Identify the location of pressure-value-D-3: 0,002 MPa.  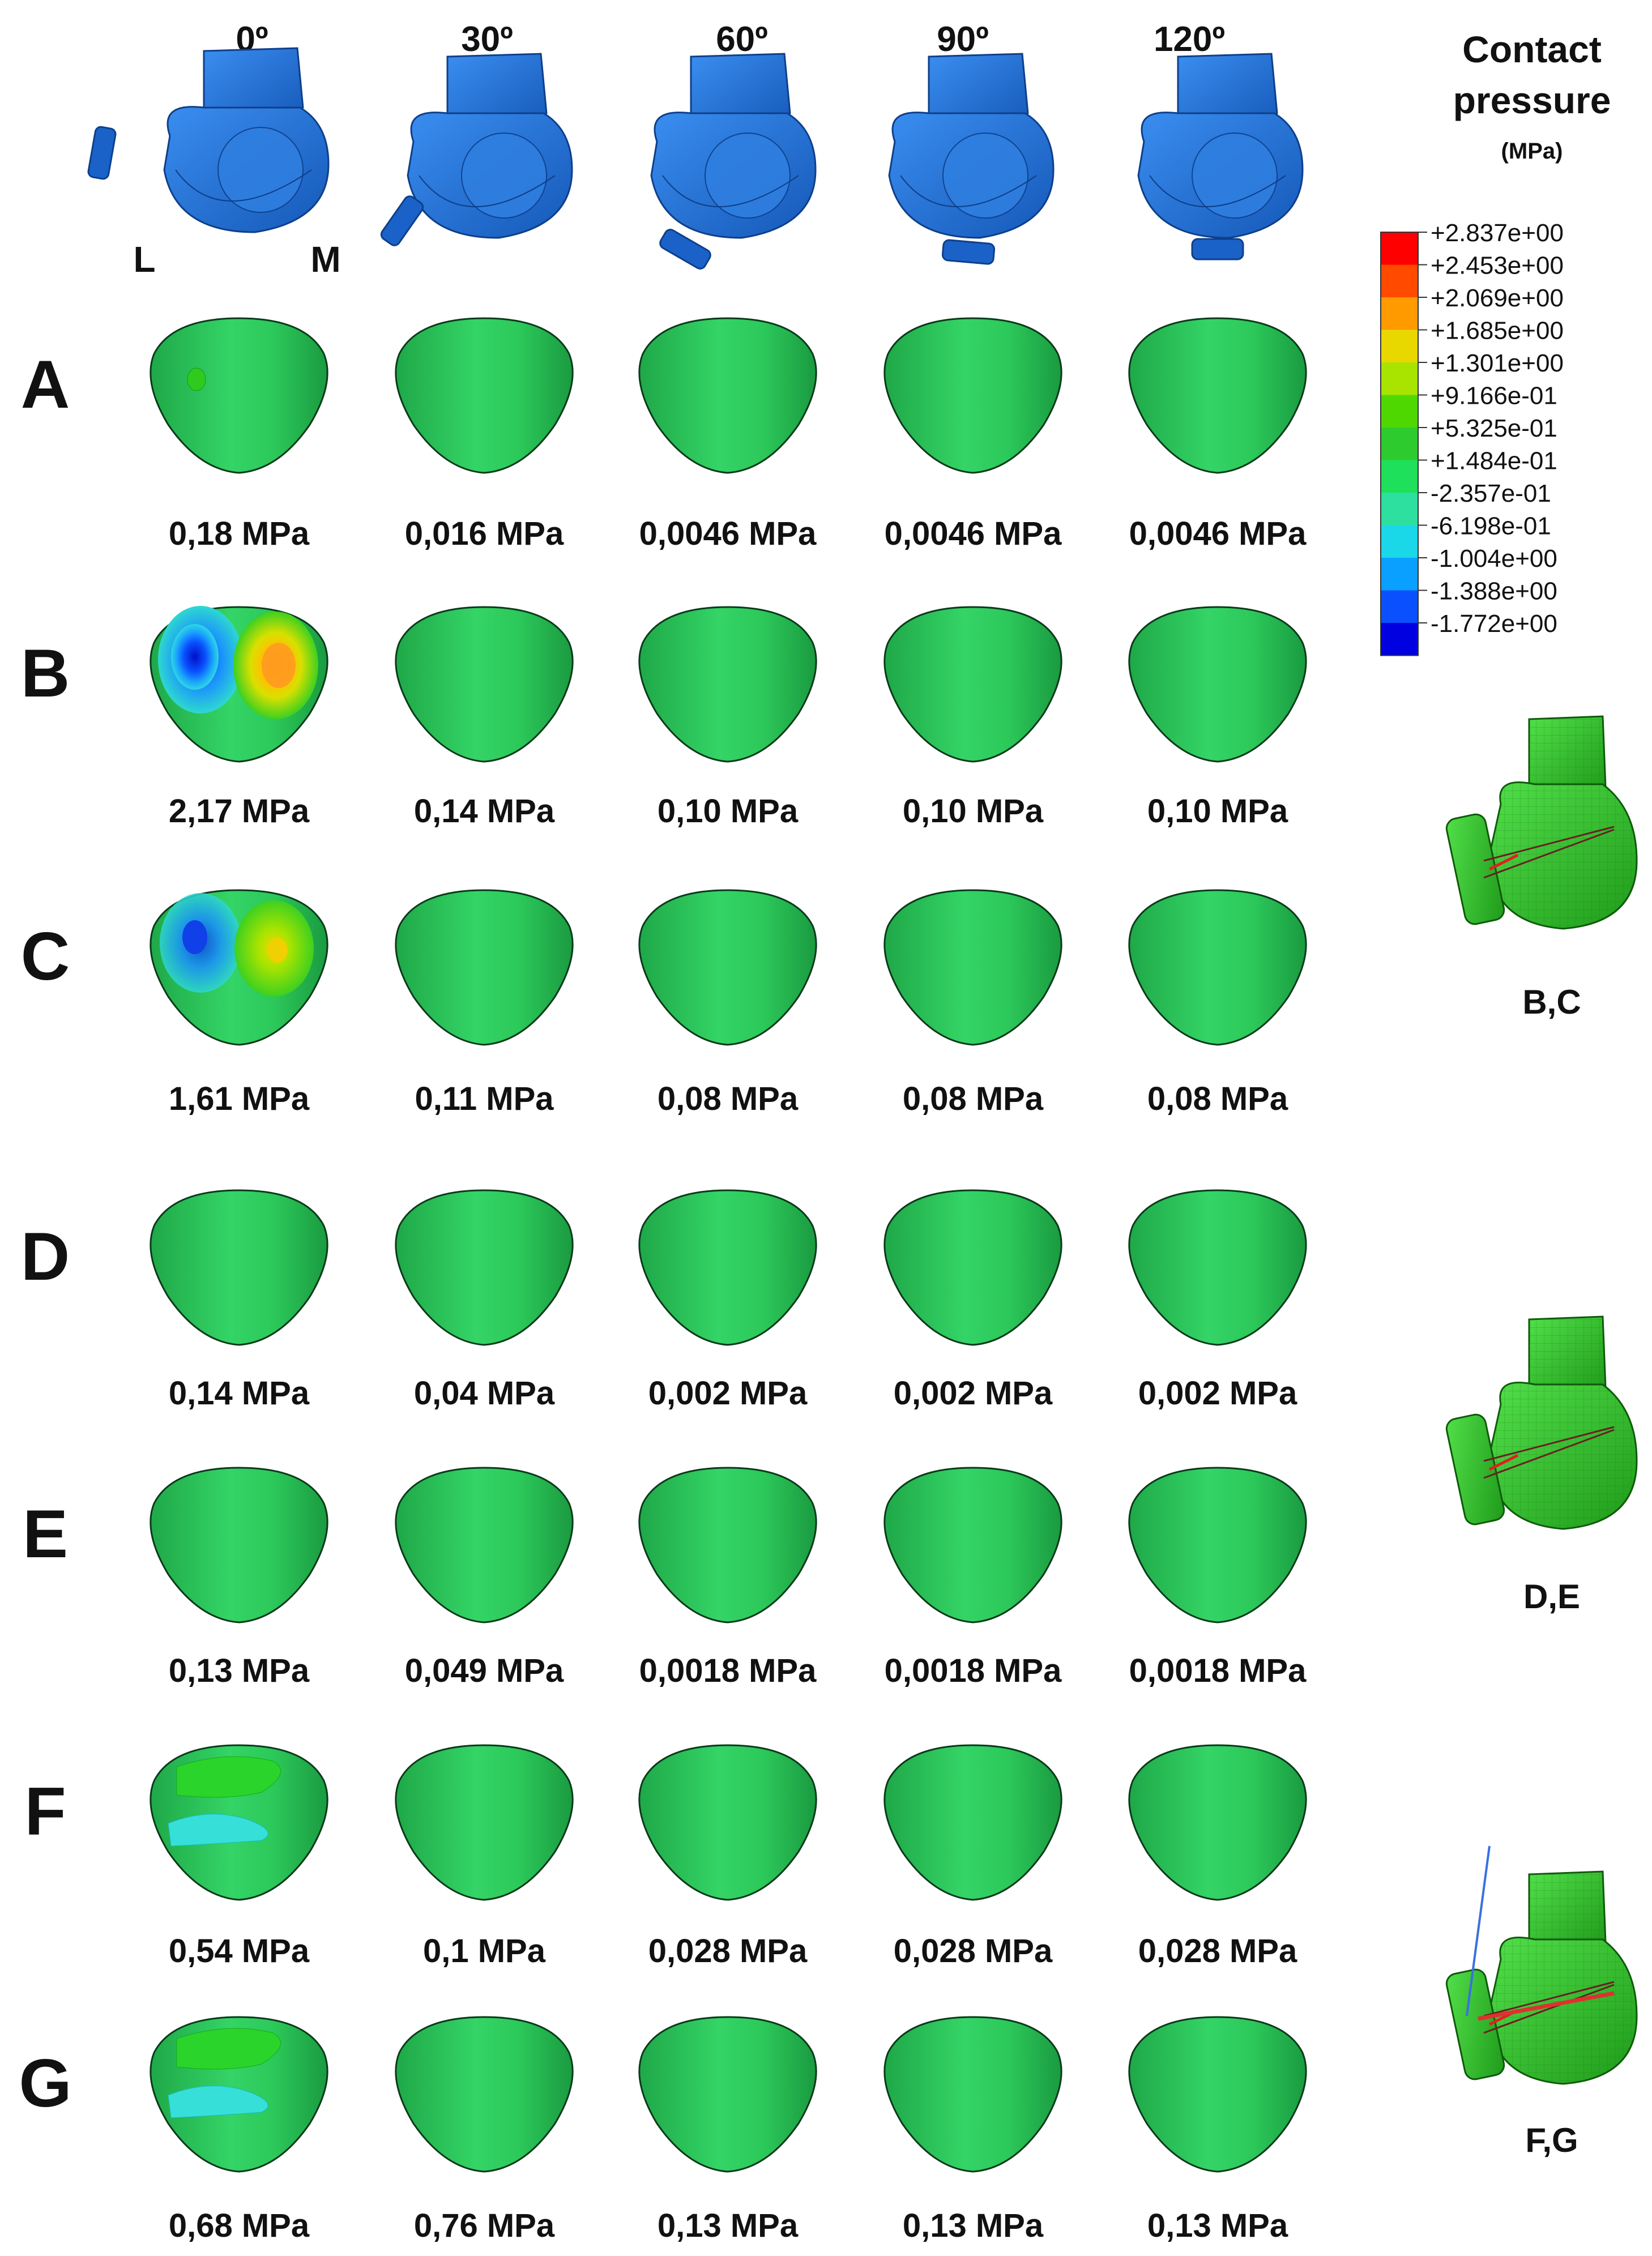
(974, 1393).